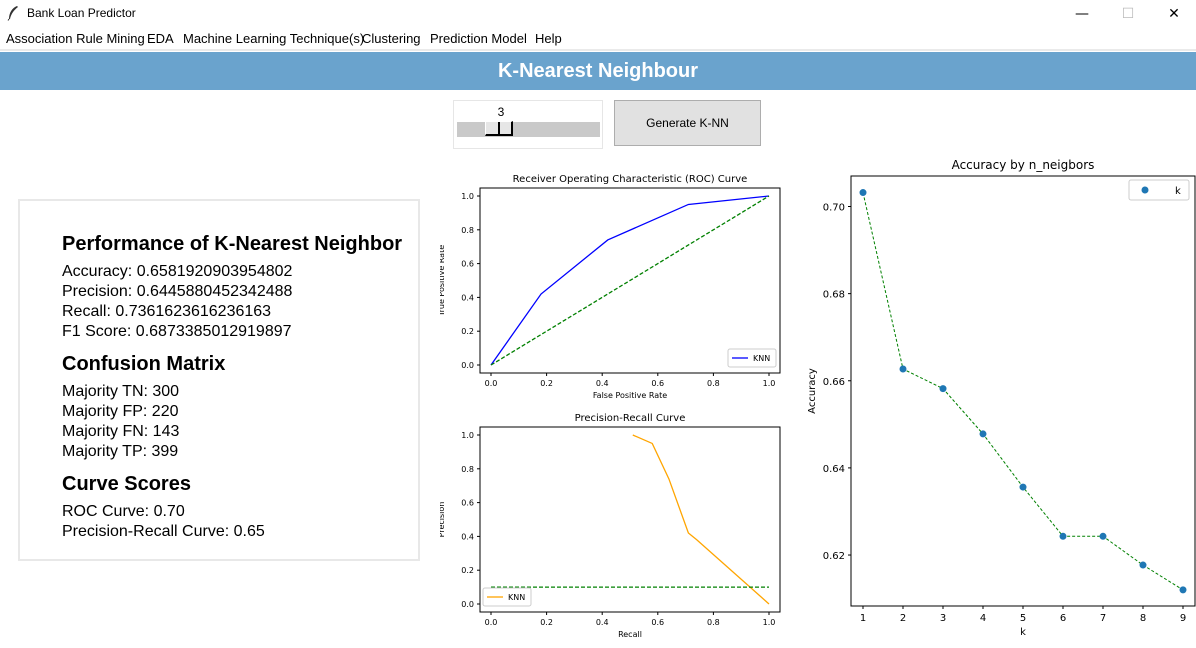 The width and height of the screenshot is (1196, 648). I want to click on chart-title: Precision-Recall Curve, so click(630, 418).